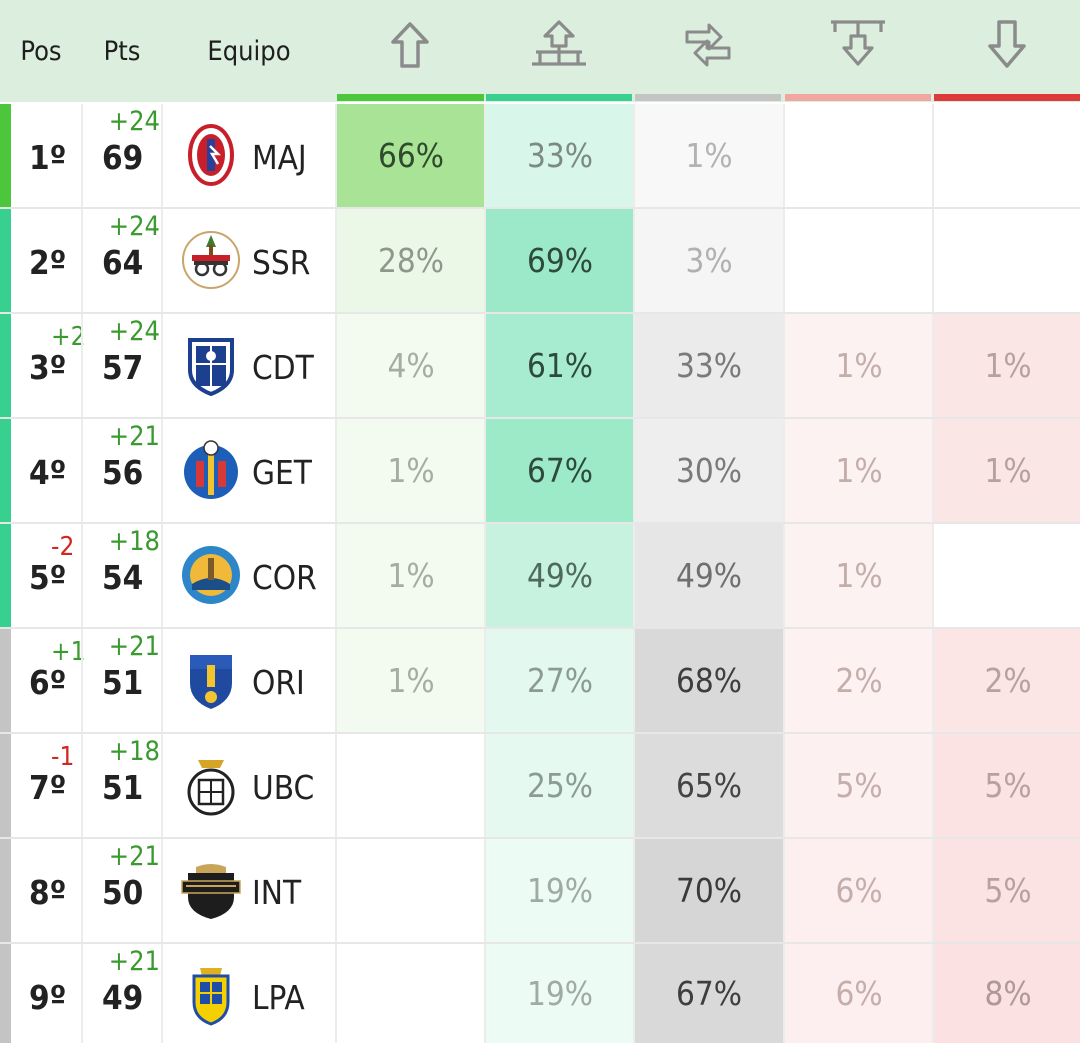 This screenshot has height=1043, width=1080. What do you see at coordinates (411, 365) in the screenshot?
I see `promotion-pct: 4%` at bounding box center [411, 365].